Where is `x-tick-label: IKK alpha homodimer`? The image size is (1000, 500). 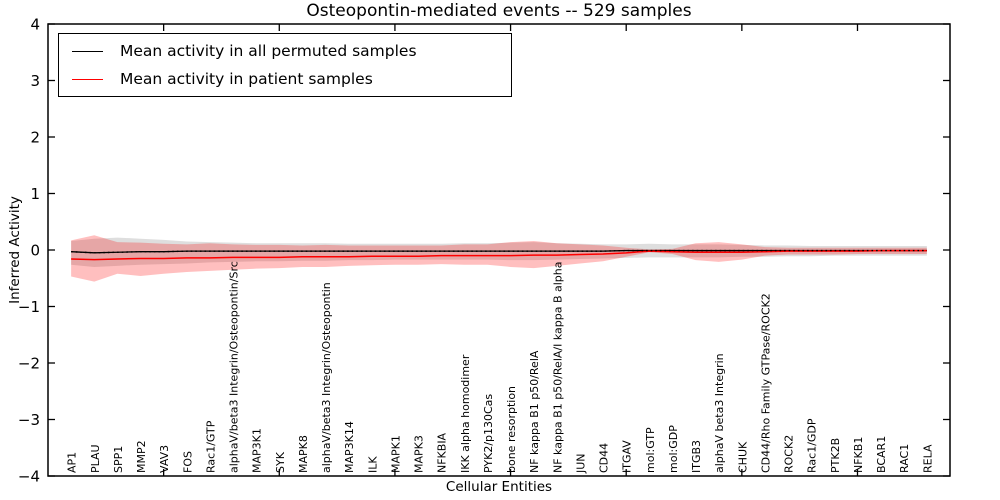 x-tick-label: IKK alpha homodimer is located at coordinates (465, 413).